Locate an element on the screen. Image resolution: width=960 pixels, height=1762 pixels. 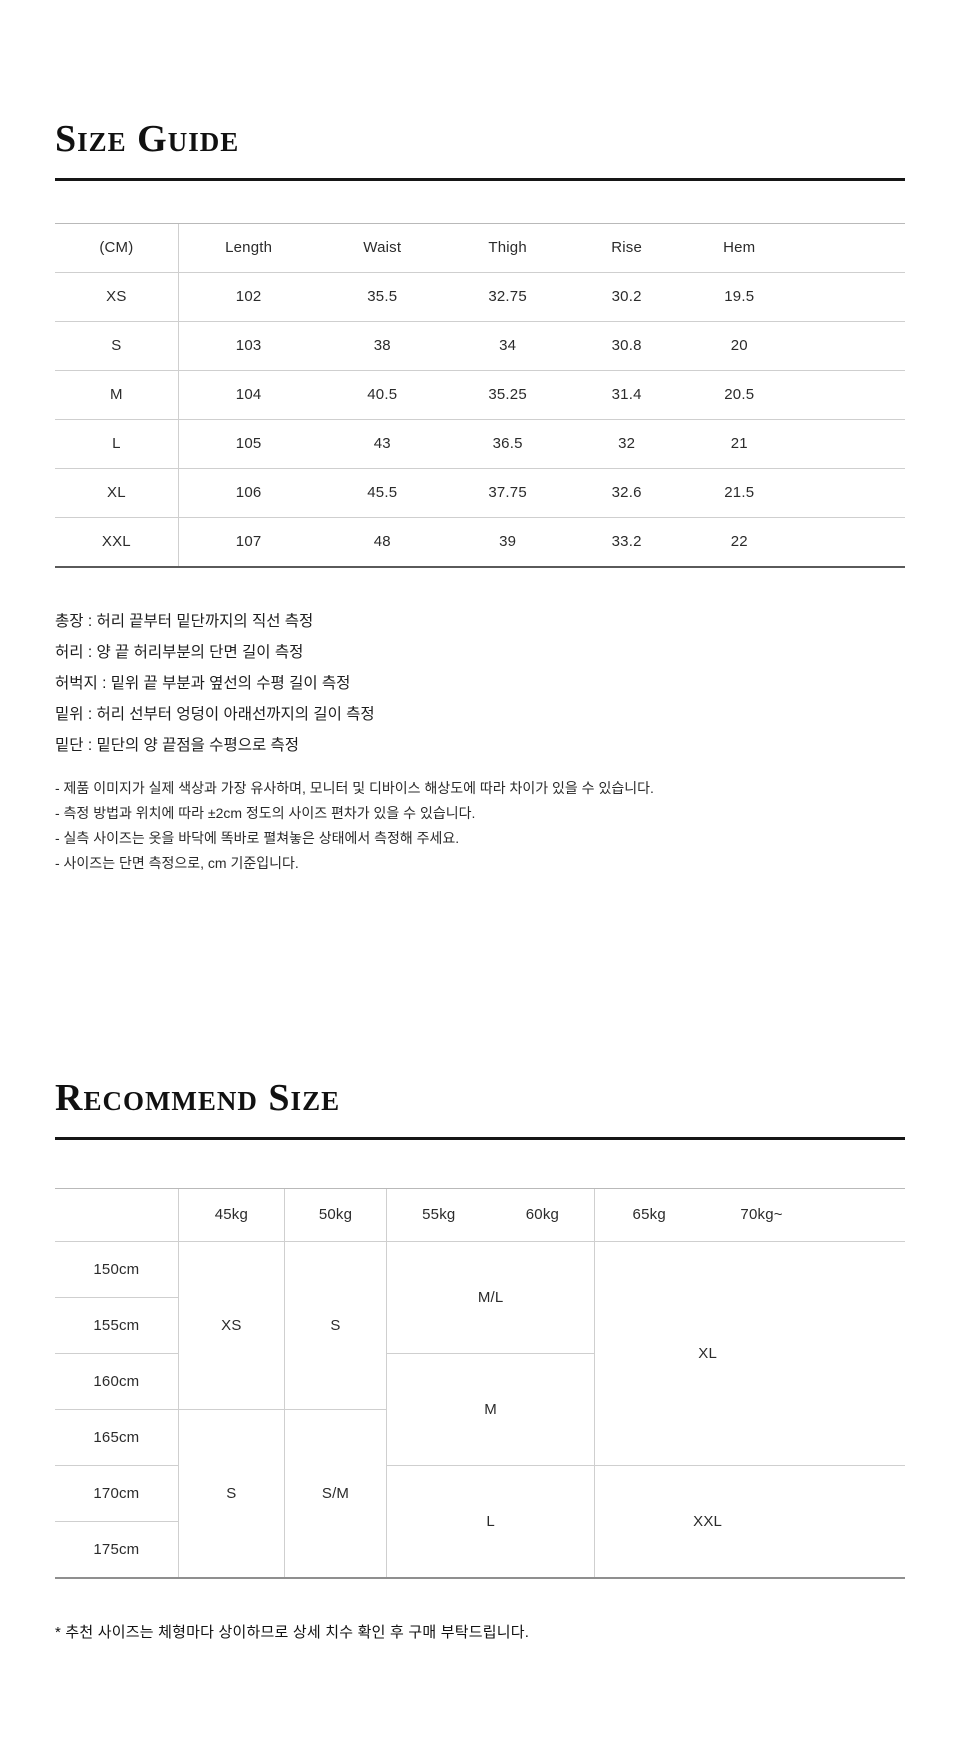
thigh-value: 36.5 is located at coordinates (508, 444).